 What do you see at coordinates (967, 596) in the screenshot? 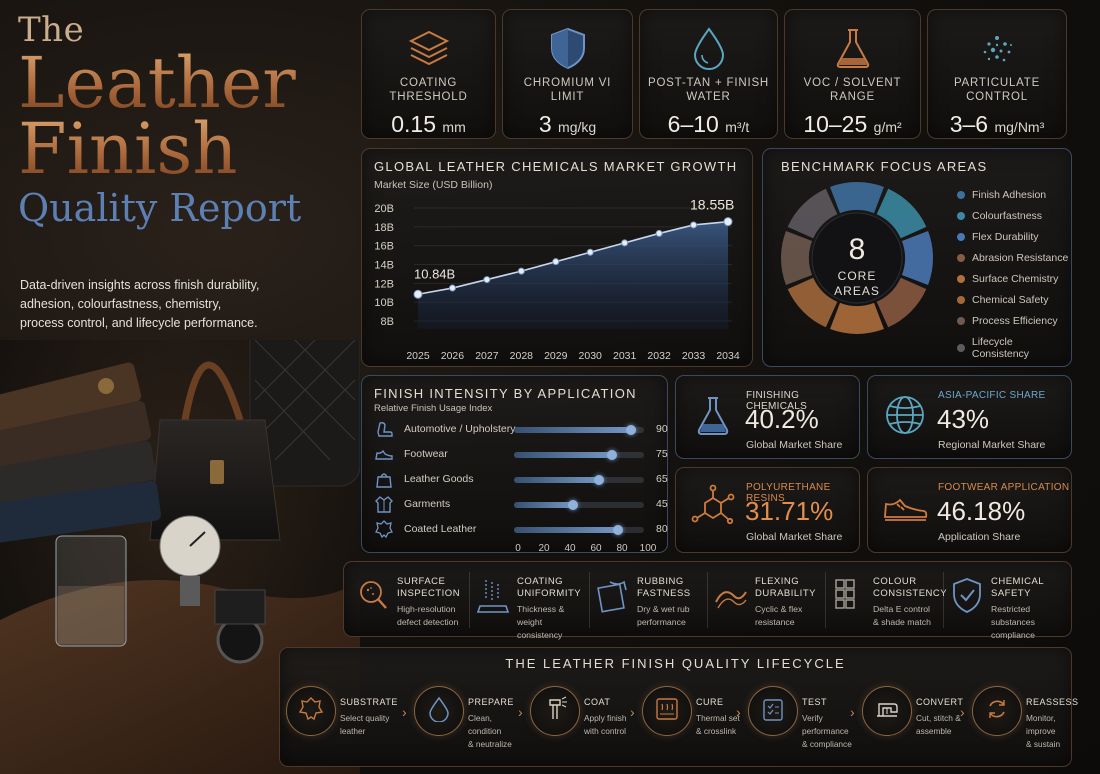
I see `check-shield-icon` at bounding box center [967, 596].